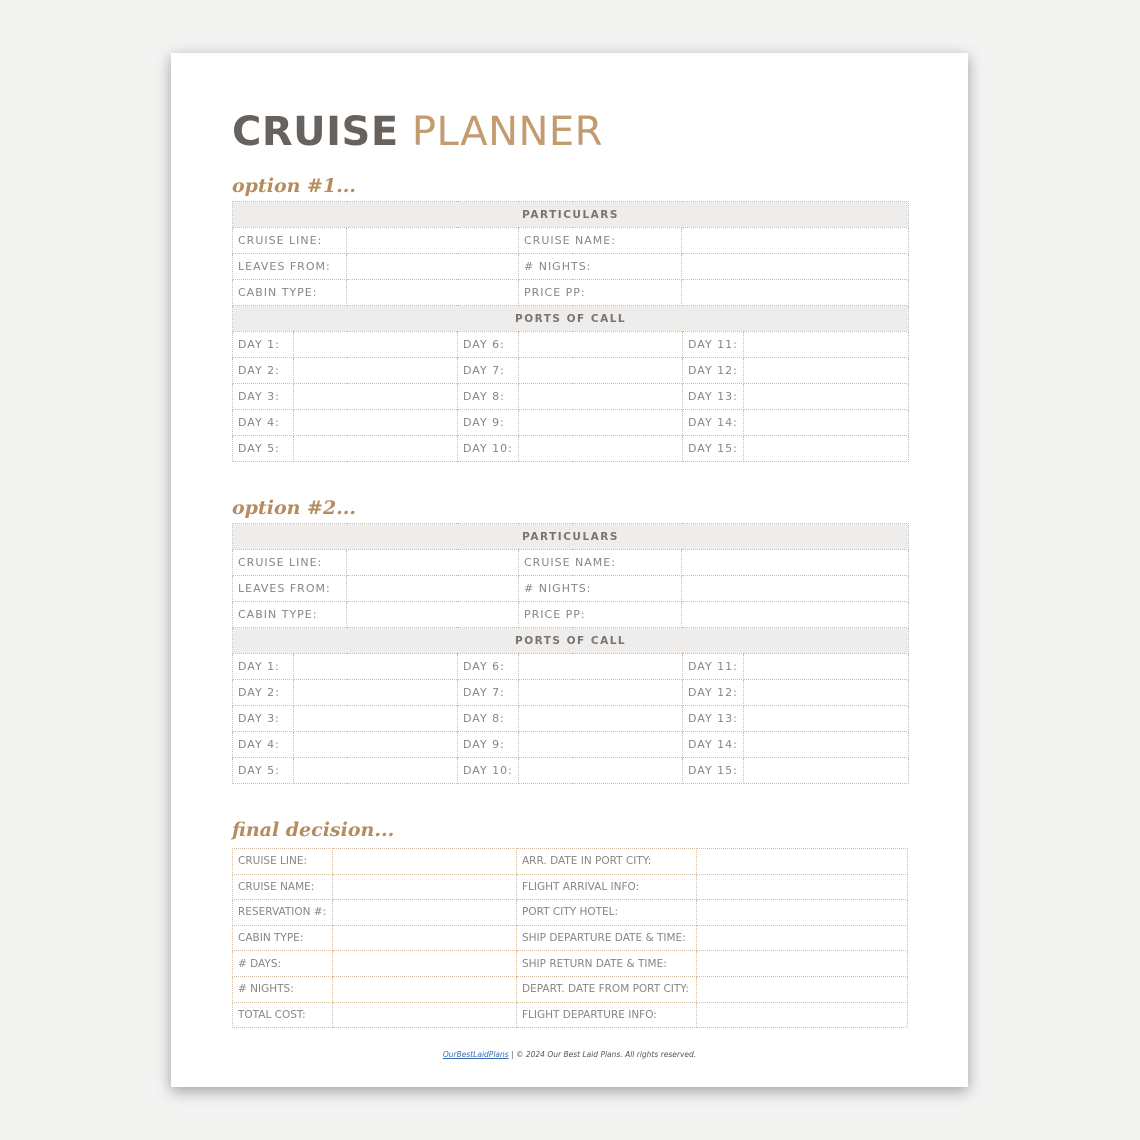 The image size is (1140, 1140). What do you see at coordinates (571, 240) in the screenshot?
I see `particulars-row: CRUISE LINE: CRUISE NAME:` at bounding box center [571, 240].